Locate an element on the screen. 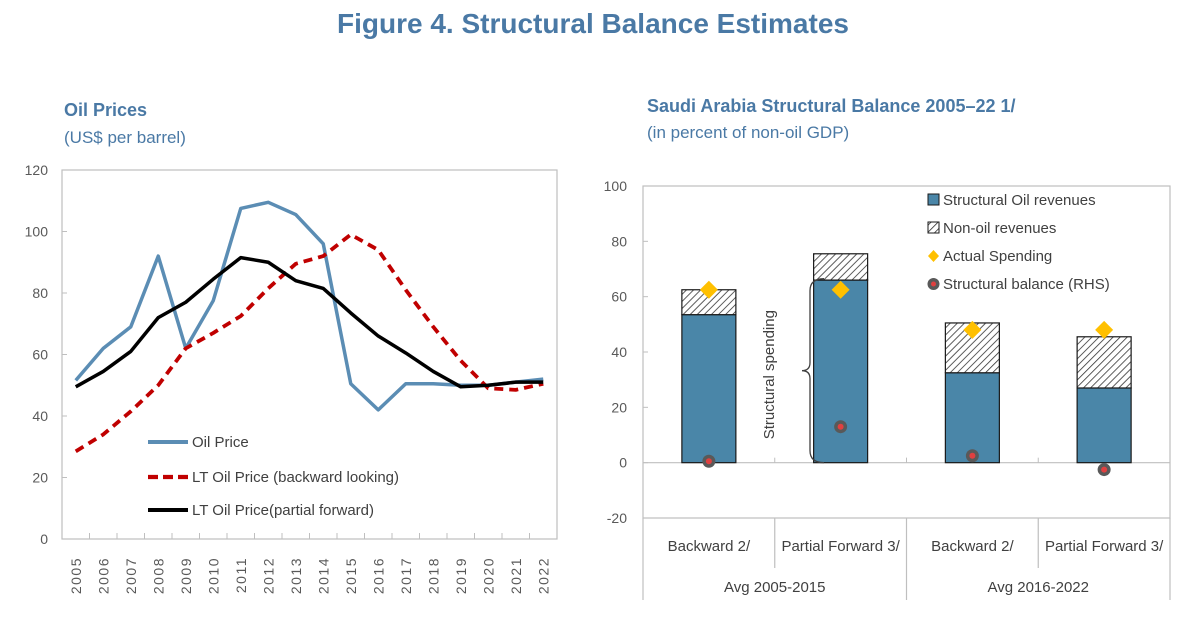 The height and width of the screenshot is (640, 1186). legend-label: LT Oil Price (backward looking) is located at coordinates (295, 477).